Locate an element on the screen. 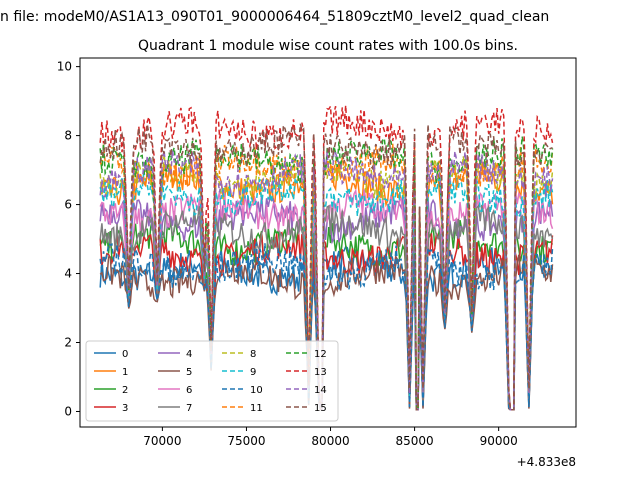 The width and height of the screenshot is (640, 480). legend-label: 11 is located at coordinates (256, 408).